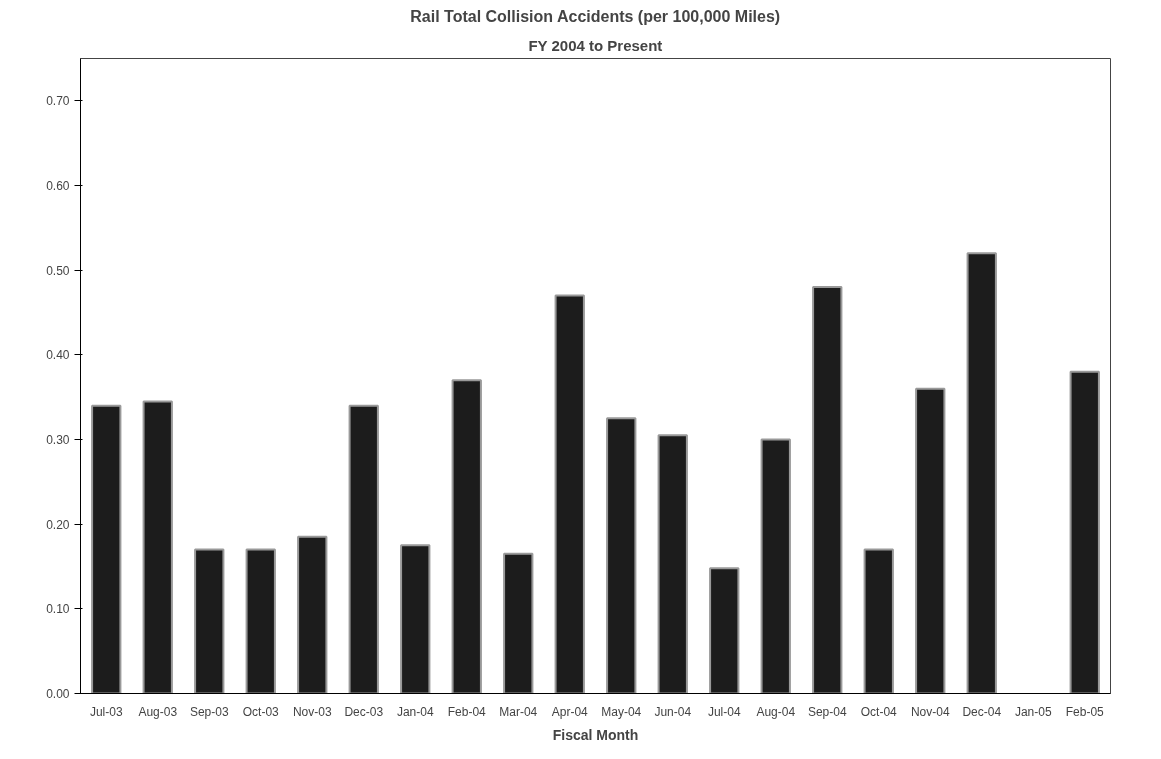 The height and width of the screenshot is (759, 1161). What do you see at coordinates (58, 694) in the screenshot?
I see `y-tick-label: 0.00` at bounding box center [58, 694].